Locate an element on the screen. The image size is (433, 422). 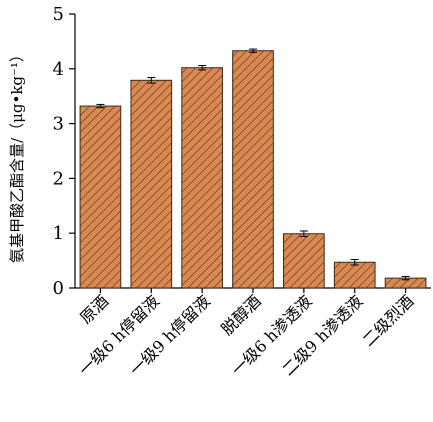
x-category-label: 脱醇酒 is located at coordinates (240, 314).